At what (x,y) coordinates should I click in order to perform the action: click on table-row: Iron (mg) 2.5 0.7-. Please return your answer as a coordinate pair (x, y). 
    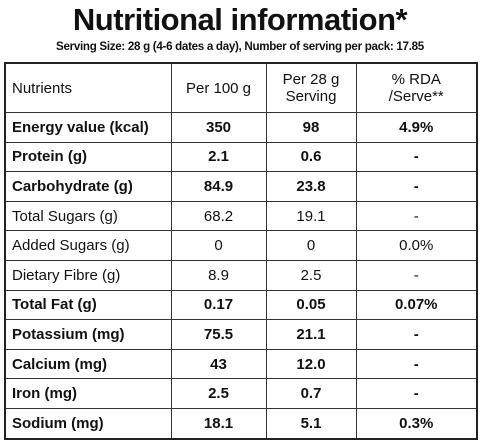
    Looking at the image, I should click on (241, 393).